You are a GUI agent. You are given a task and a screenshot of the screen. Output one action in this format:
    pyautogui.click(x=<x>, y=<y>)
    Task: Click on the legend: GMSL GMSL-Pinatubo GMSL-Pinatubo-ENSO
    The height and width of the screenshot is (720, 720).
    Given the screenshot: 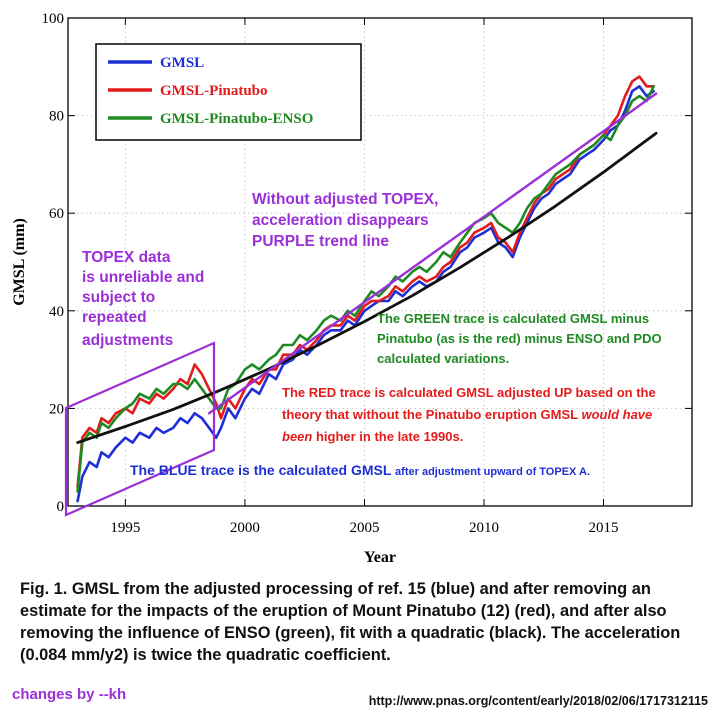 What is the action you would take?
    pyautogui.click(x=228, y=92)
    